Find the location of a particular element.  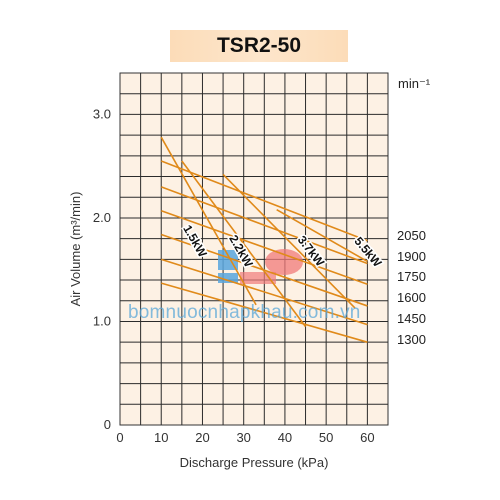

power-limit-1.5kW is located at coordinates (208, 221).